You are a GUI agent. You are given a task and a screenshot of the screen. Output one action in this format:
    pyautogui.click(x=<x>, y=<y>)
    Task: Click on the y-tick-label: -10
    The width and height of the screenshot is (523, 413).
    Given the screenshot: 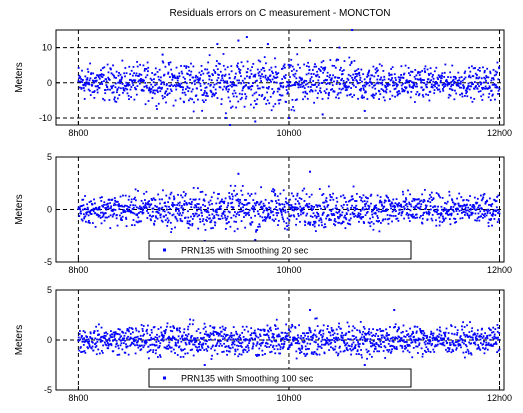 What is the action you would take?
    pyautogui.click(x=45, y=118)
    